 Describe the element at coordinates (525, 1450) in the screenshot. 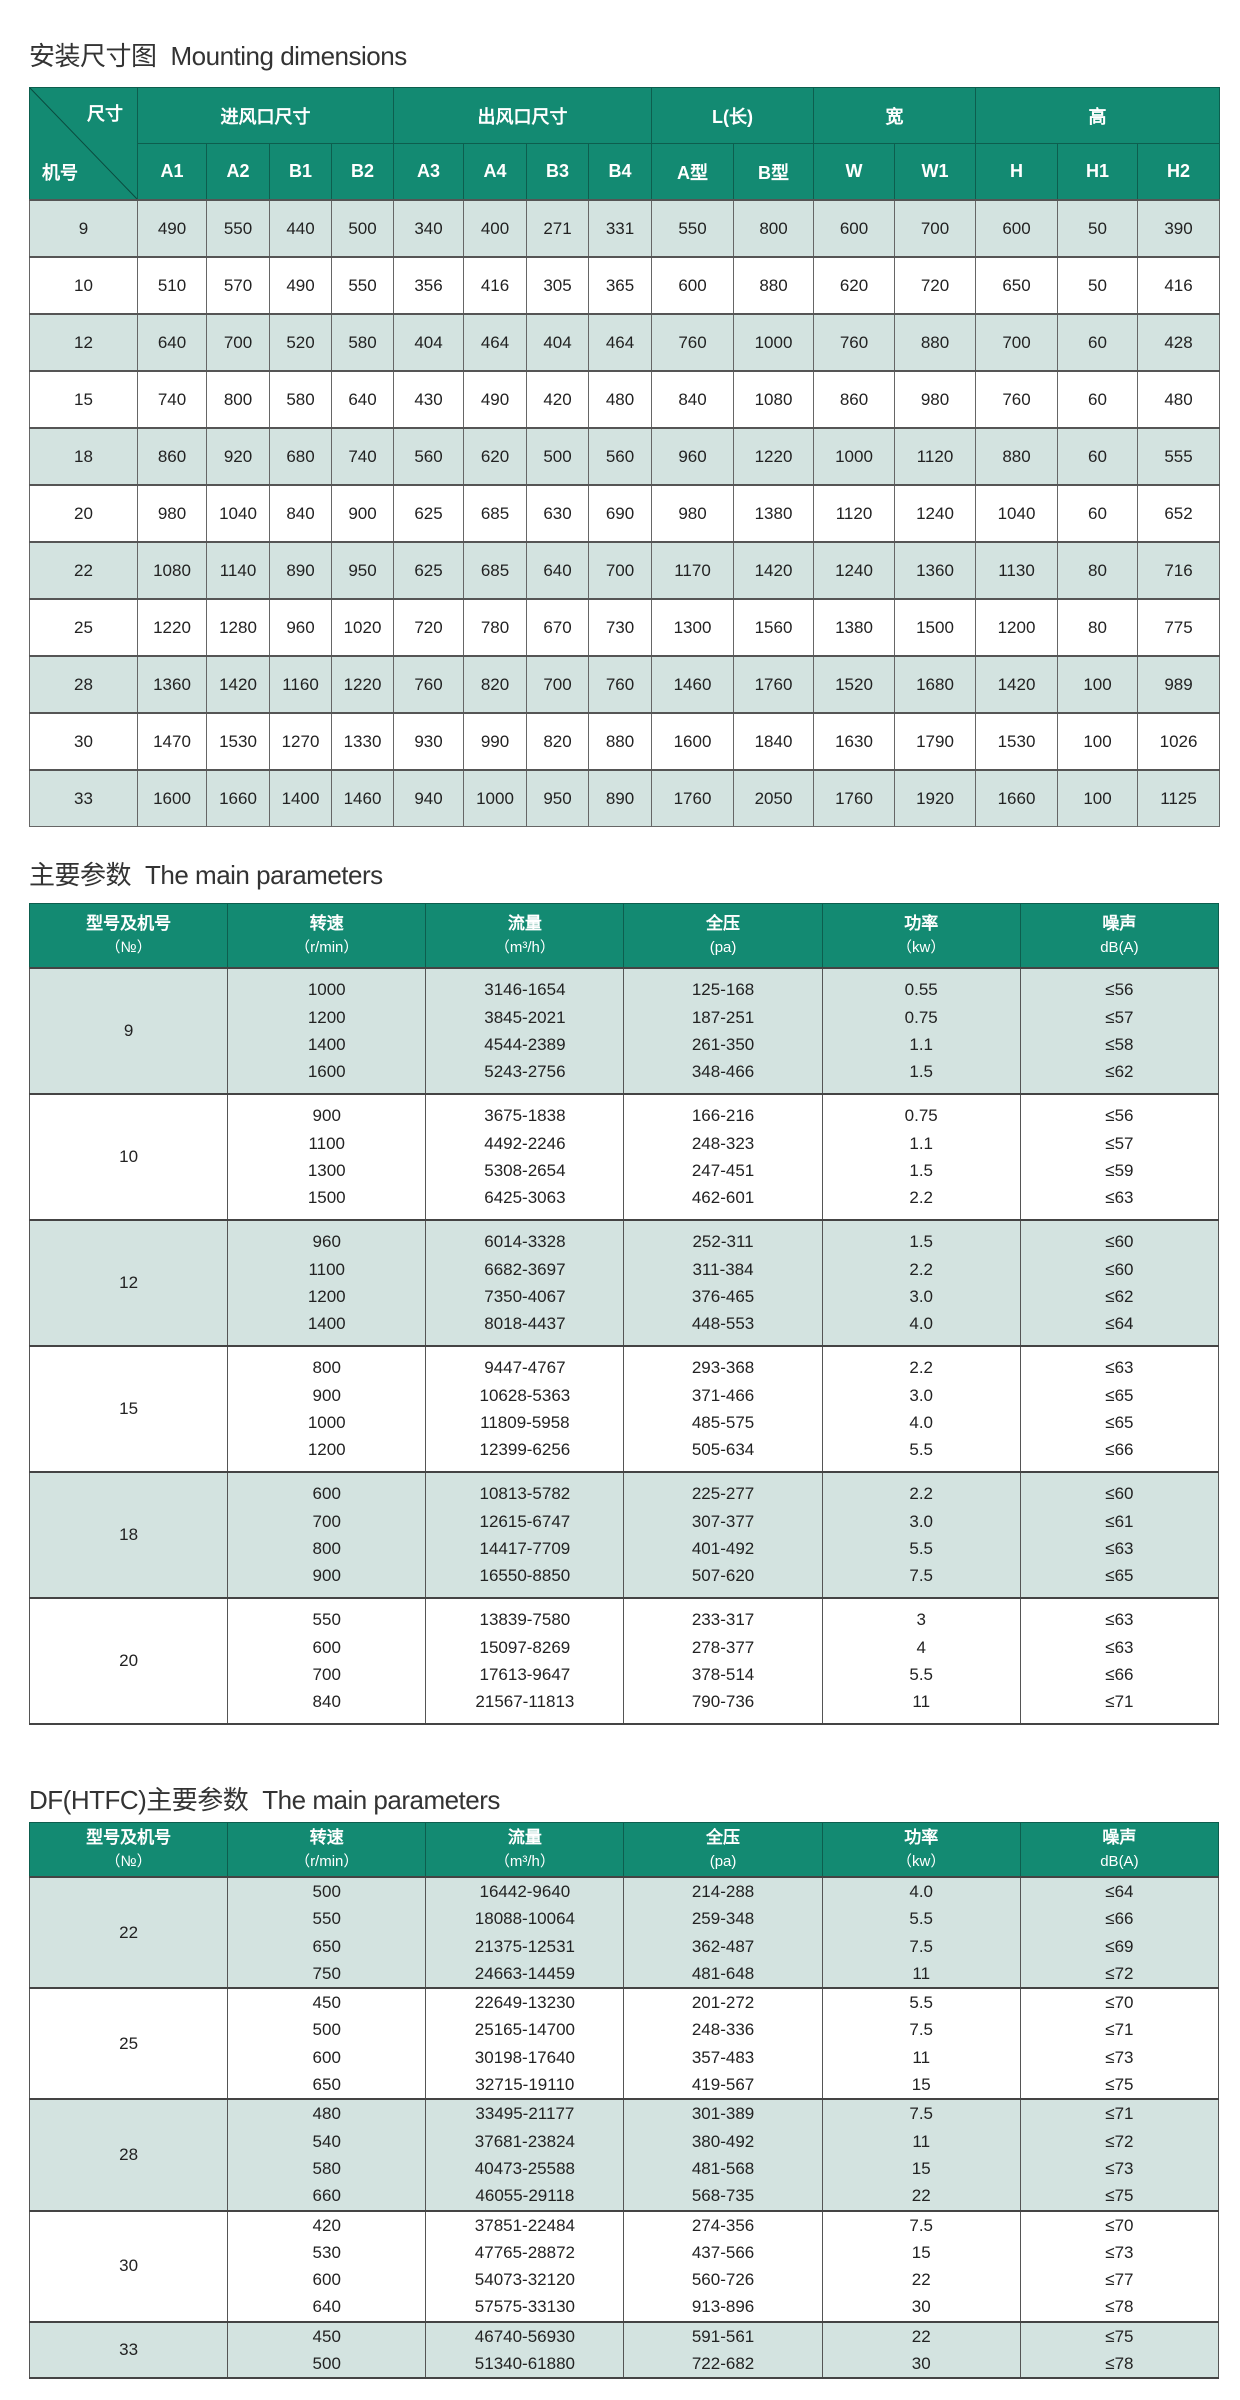

I see `value-line: 12399-6256` at that location.